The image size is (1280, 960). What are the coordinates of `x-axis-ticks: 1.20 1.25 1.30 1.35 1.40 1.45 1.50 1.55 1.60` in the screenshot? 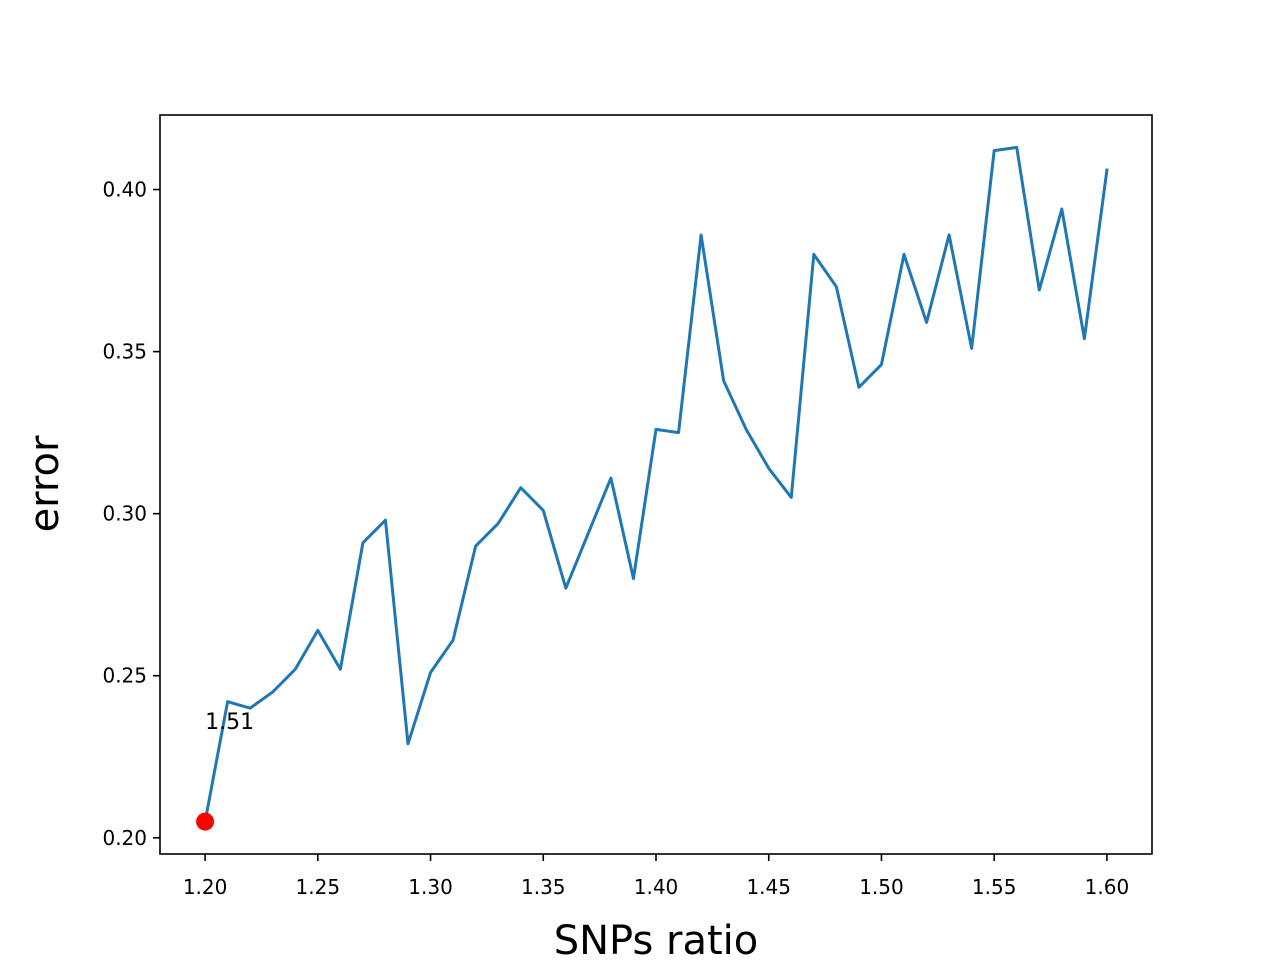 It's located at (656, 876).